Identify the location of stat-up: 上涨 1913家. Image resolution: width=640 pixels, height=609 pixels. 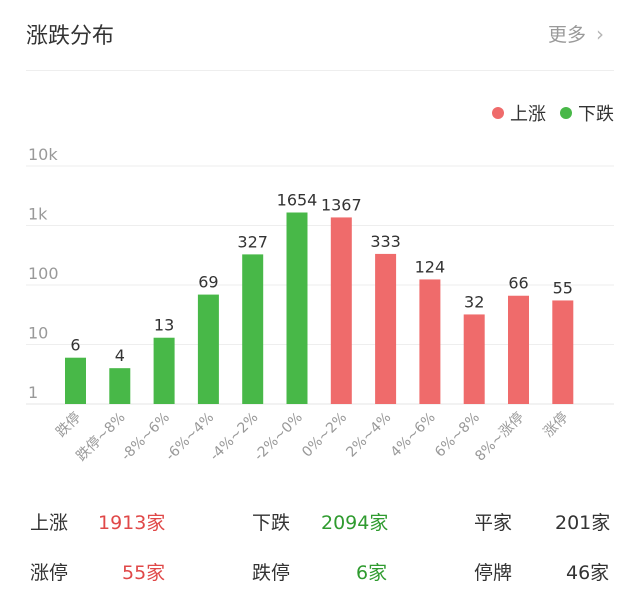
(97, 521).